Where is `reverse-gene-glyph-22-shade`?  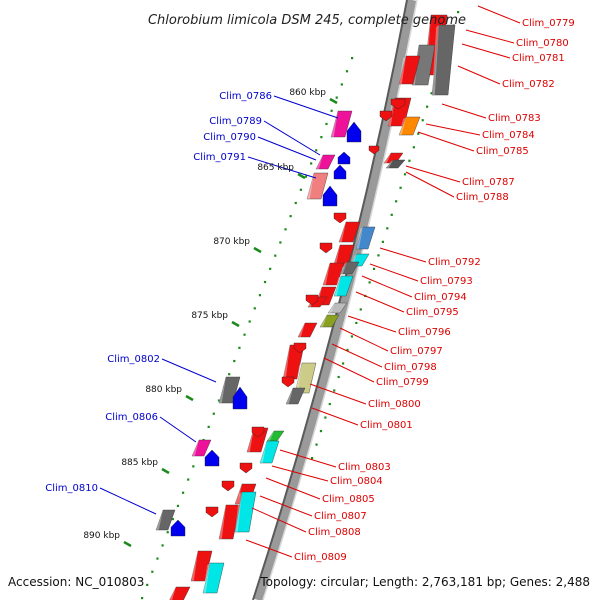 reverse-gene-glyph-22-shade is located at coordinates (289, 396).